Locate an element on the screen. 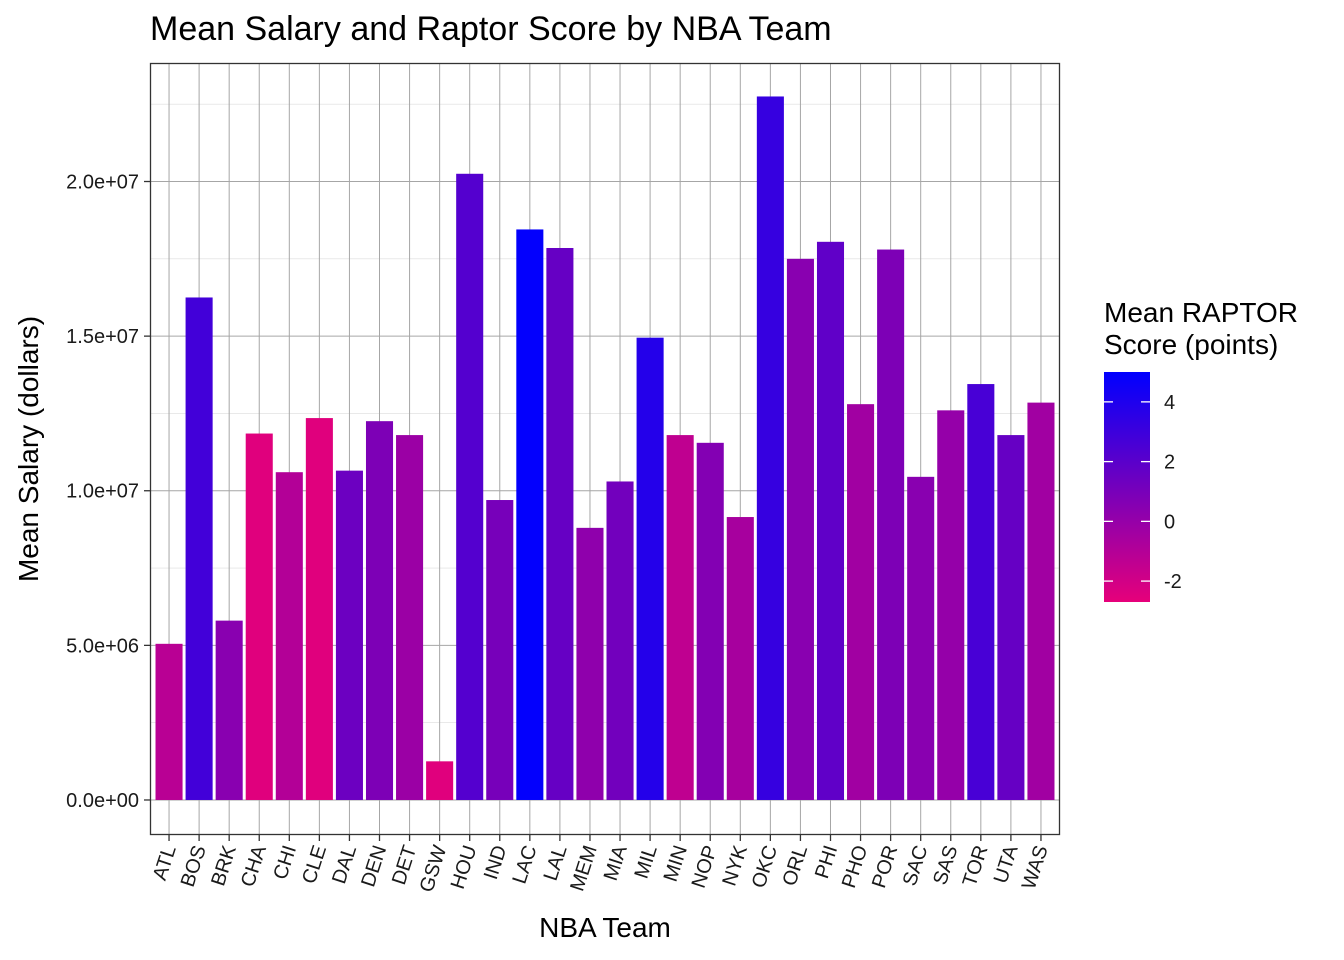 This screenshot has height=960, width=1344. bar-bos is located at coordinates (199, 548).